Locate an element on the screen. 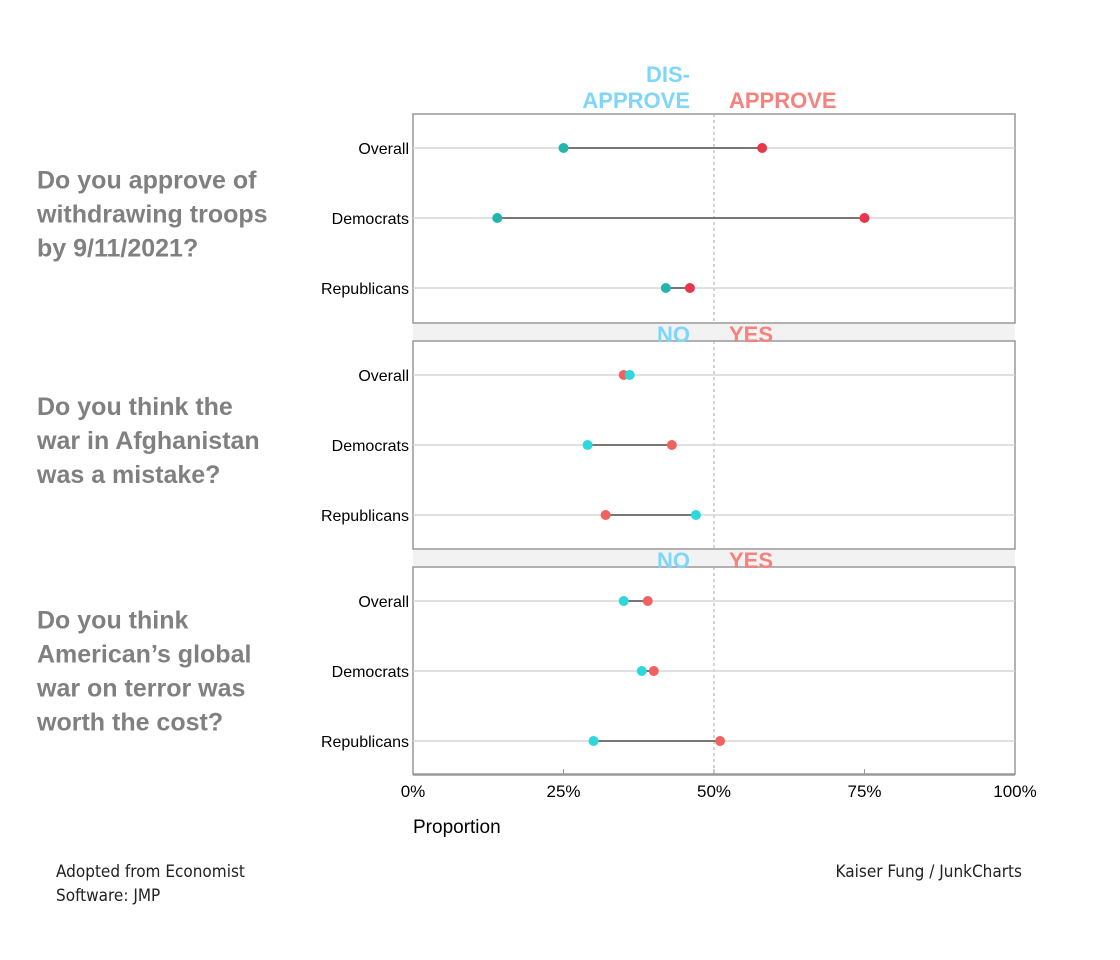  x-axis-title: Proportion is located at coordinates (457, 827).